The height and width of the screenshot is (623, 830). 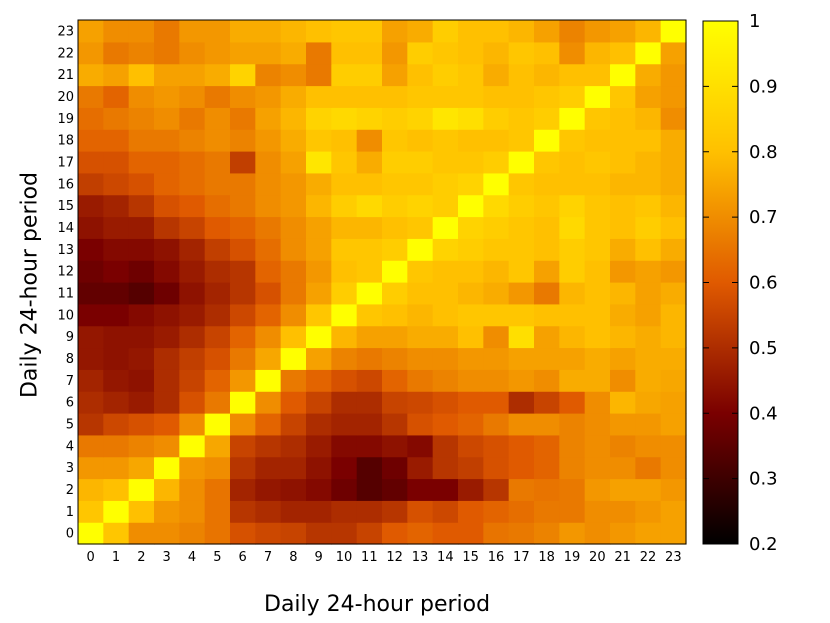 What do you see at coordinates (763, 413) in the screenshot?
I see `colorbar-tick-label: 0.4` at bounding box center [763, 413].